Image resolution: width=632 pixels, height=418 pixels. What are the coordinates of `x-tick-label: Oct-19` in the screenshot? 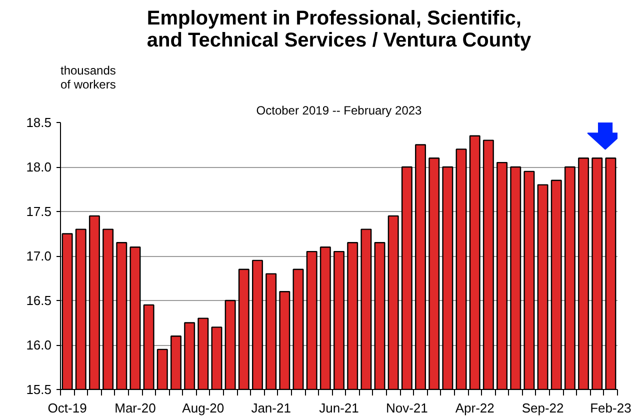 It's located at (67, 408).